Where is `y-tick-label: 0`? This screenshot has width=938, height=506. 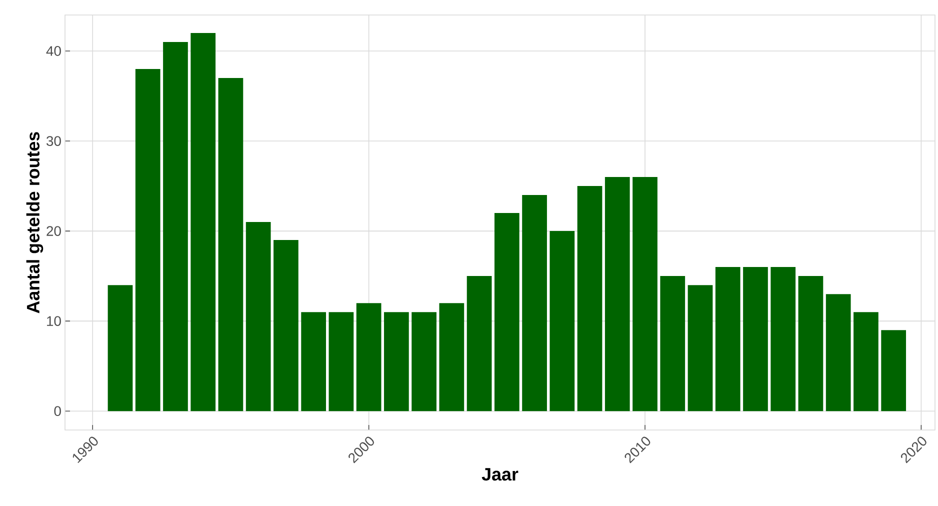 y-tick-label: 0 is located at coordinates (57, 411).